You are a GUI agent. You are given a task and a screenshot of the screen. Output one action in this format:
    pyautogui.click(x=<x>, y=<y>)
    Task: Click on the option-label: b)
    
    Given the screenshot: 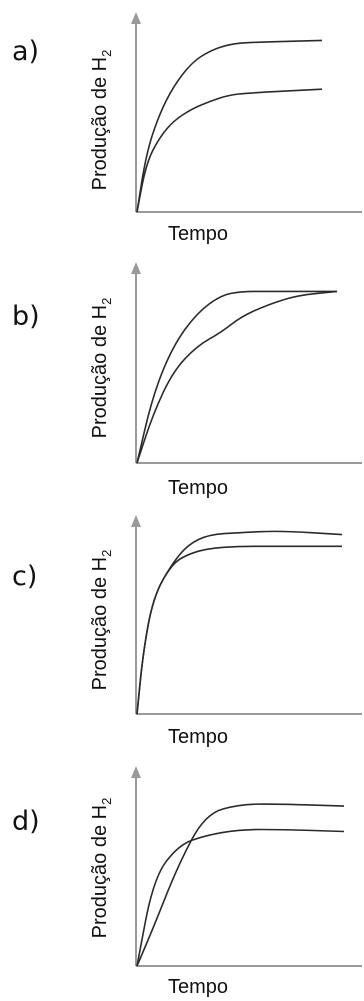 What is the action you would take?
    pyautogui.click(x=26, y=316)
    